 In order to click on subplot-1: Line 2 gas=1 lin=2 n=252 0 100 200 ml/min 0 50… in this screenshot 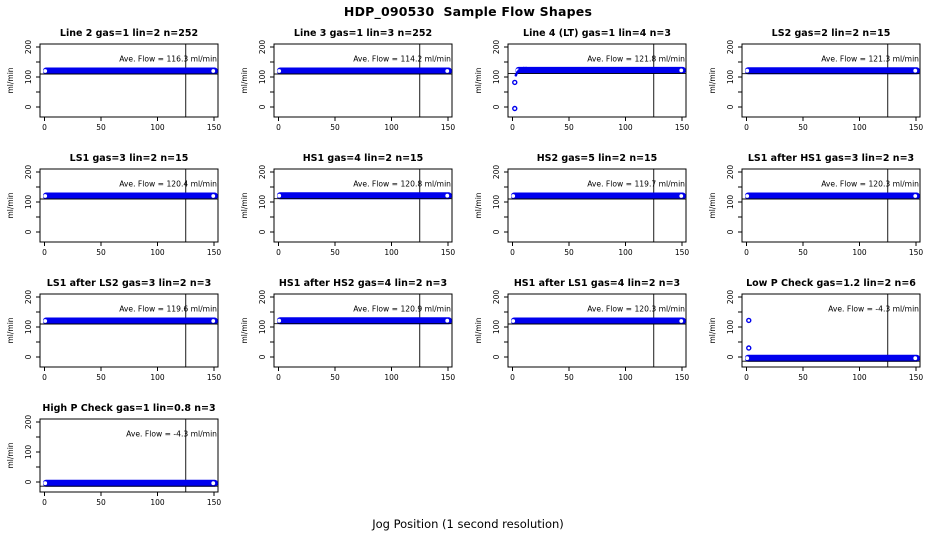, I will do `click(117, 82)`.